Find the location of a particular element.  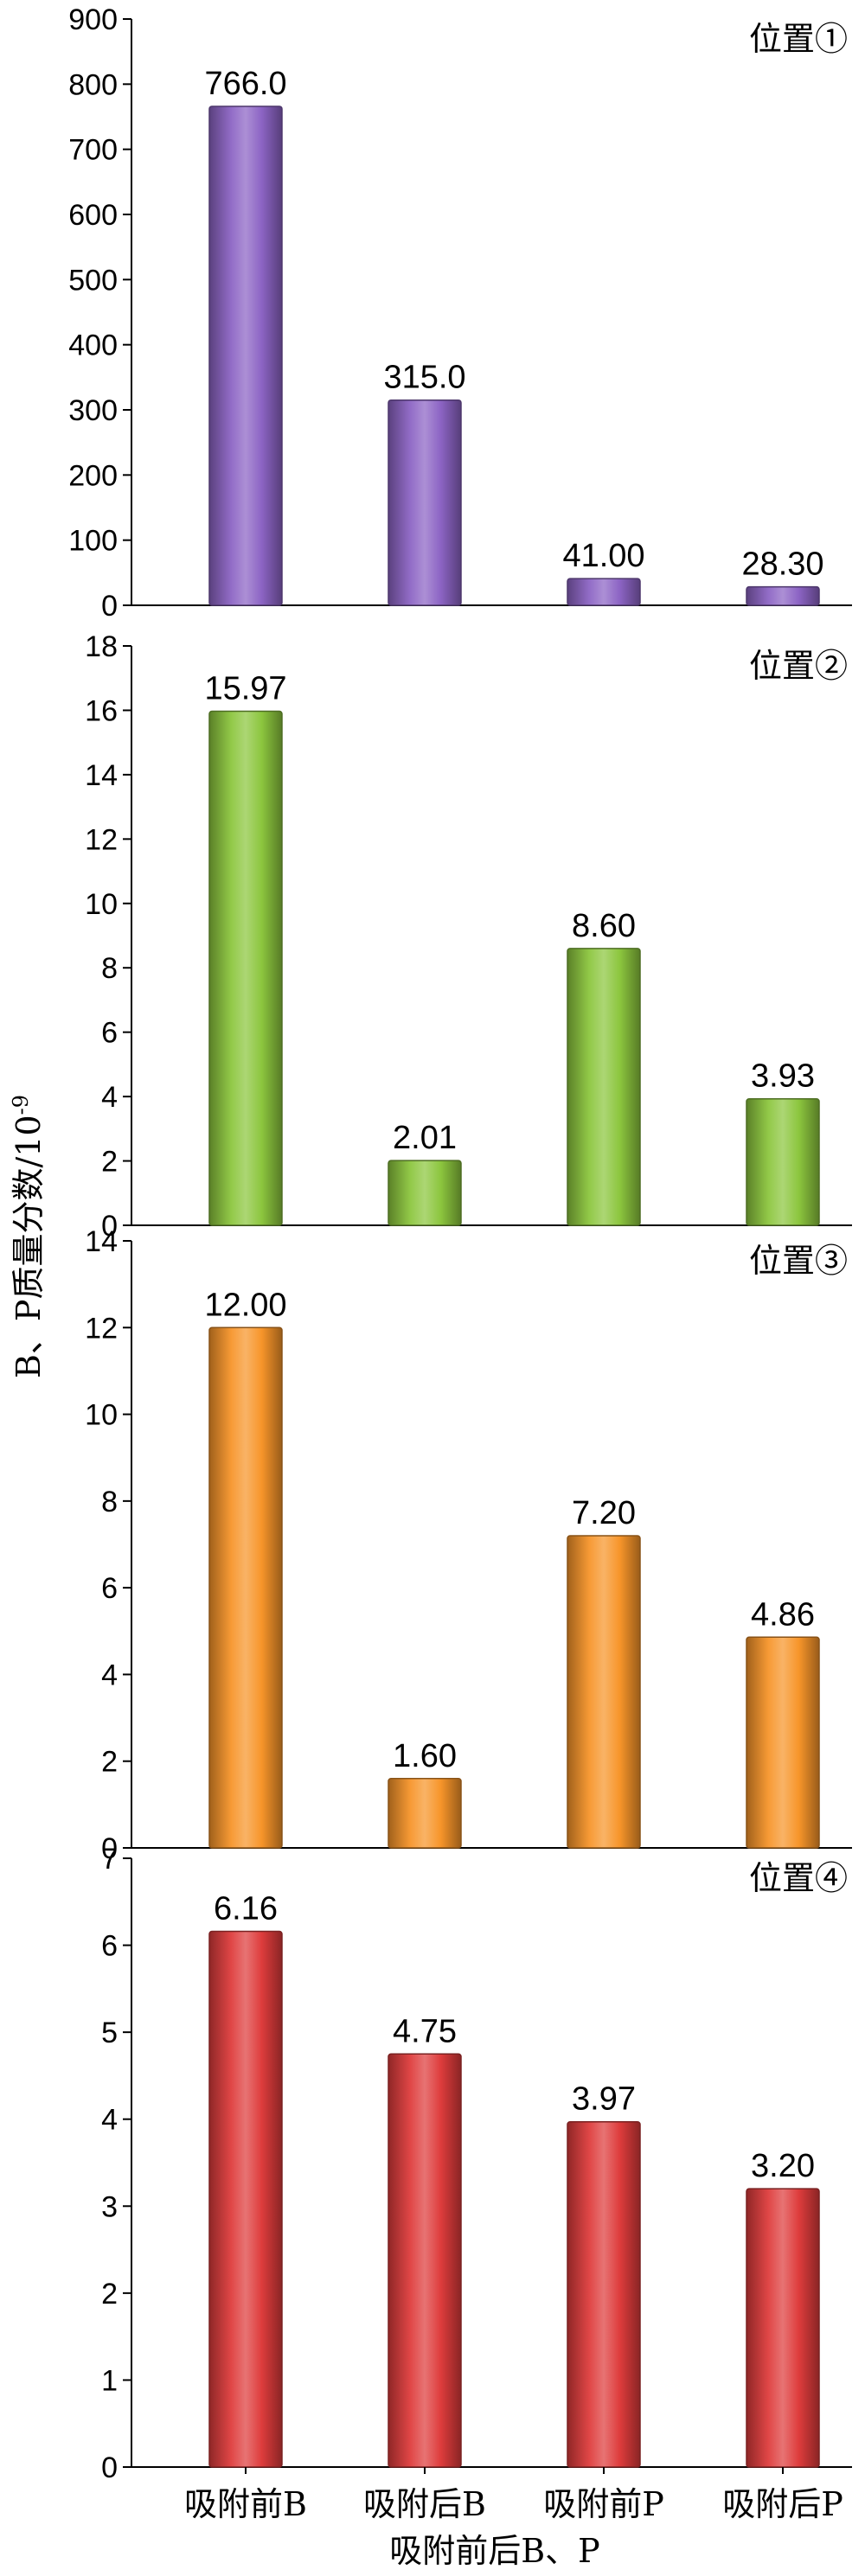

y-tick-label: 5 is located at coordinates (109, 2033).